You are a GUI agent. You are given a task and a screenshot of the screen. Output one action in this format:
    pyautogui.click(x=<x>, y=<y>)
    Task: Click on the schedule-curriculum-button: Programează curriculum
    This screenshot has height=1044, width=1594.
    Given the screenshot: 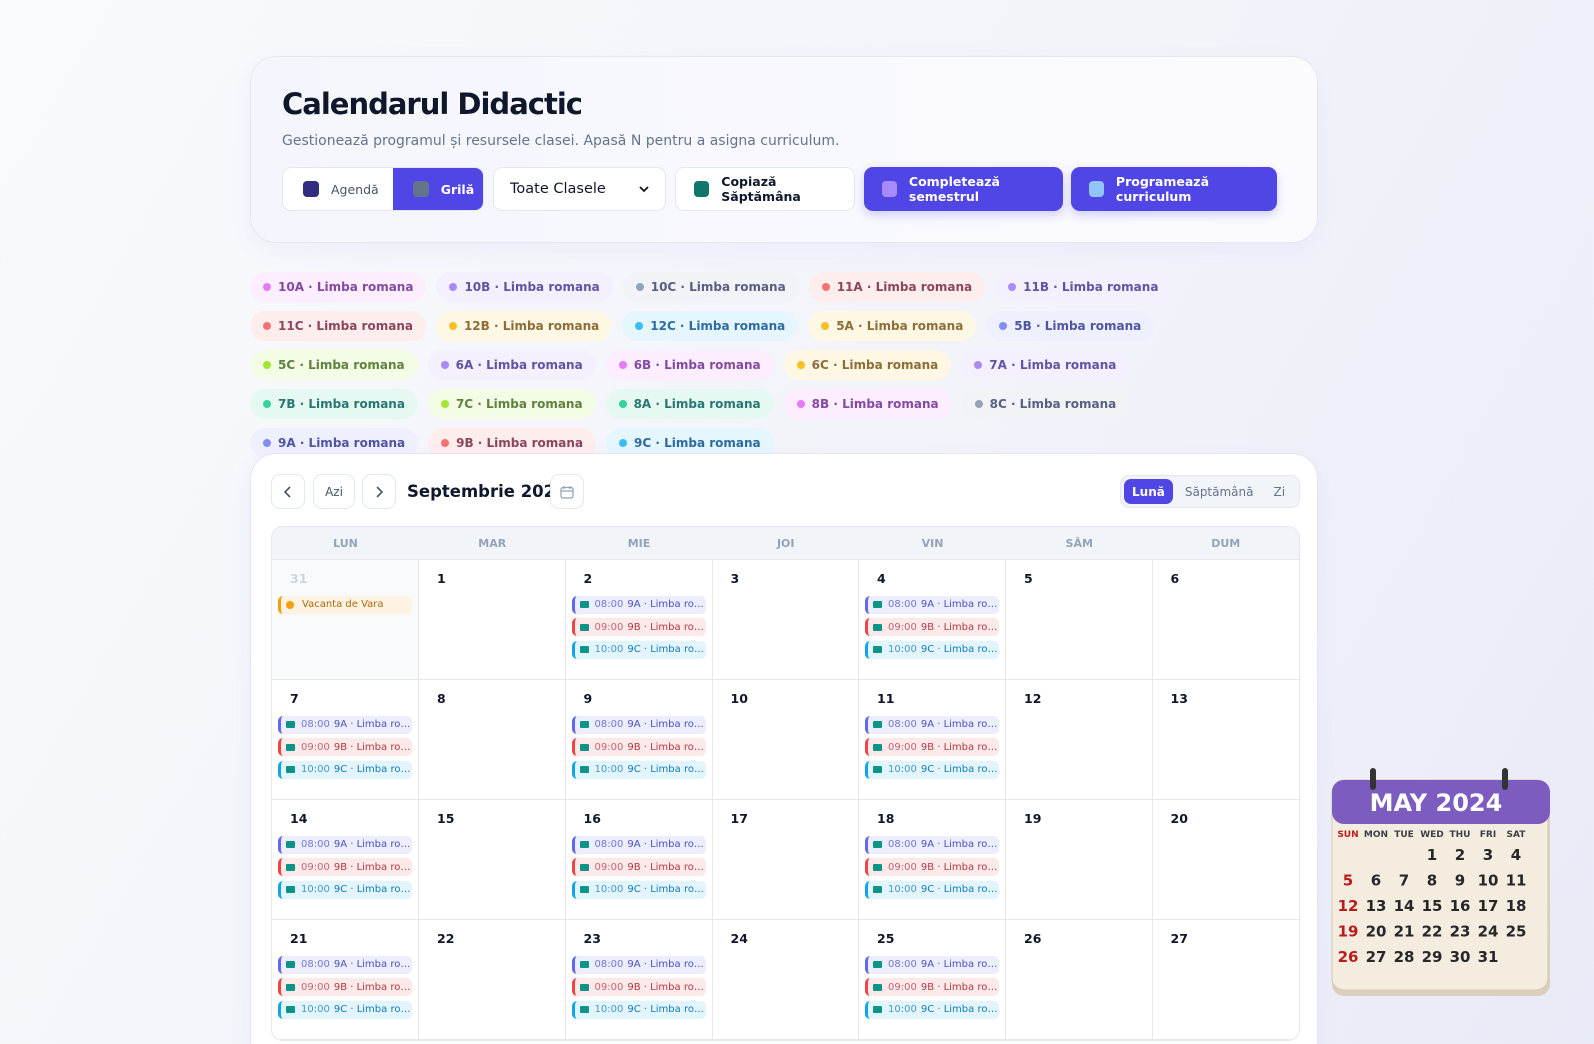 What is the action you would take?
    pyautogui.click(x=1174, y=189)
    